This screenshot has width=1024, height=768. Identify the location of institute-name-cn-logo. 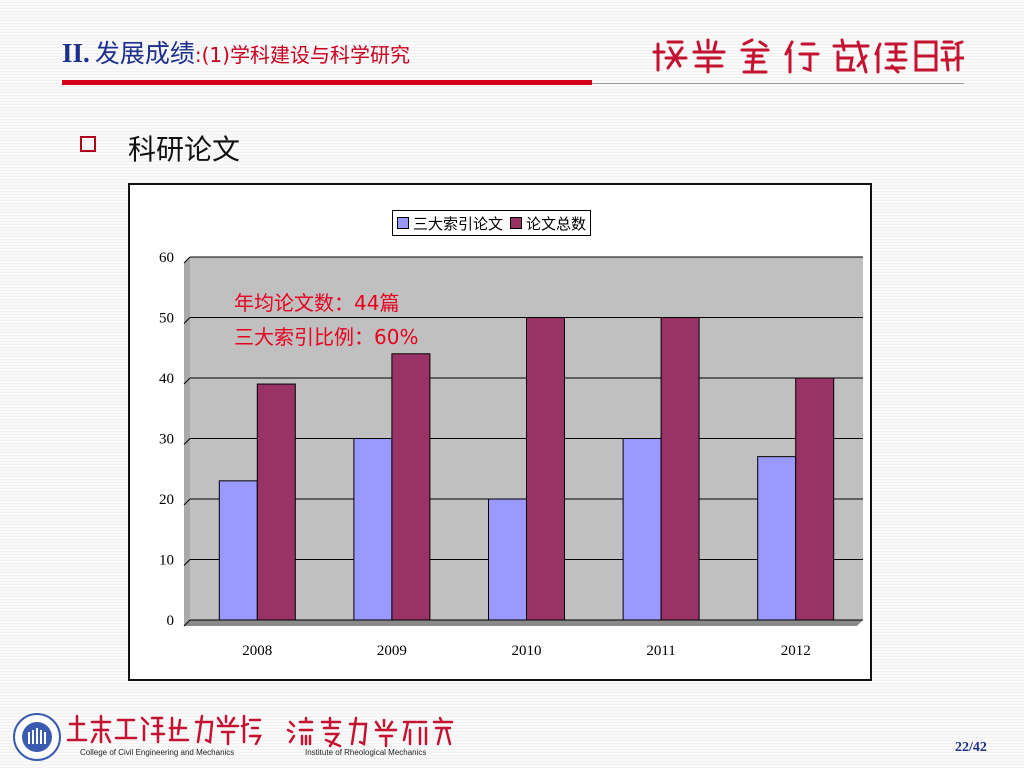
(370, 732).